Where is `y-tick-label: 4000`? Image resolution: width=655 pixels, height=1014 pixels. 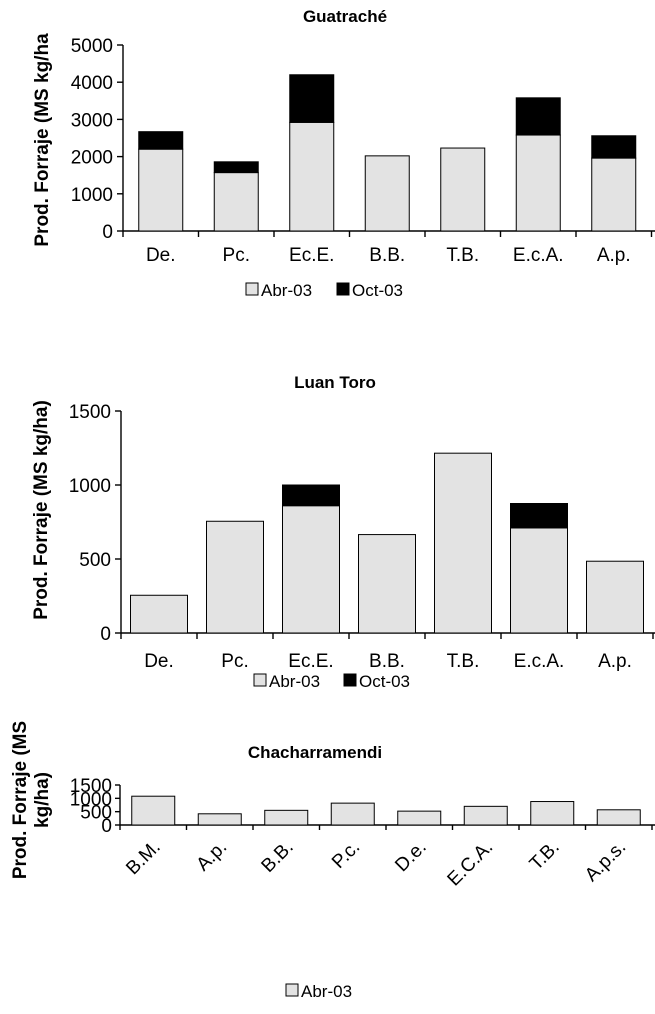 y-tick-label: 4000 is located at coordinates (92, 83).